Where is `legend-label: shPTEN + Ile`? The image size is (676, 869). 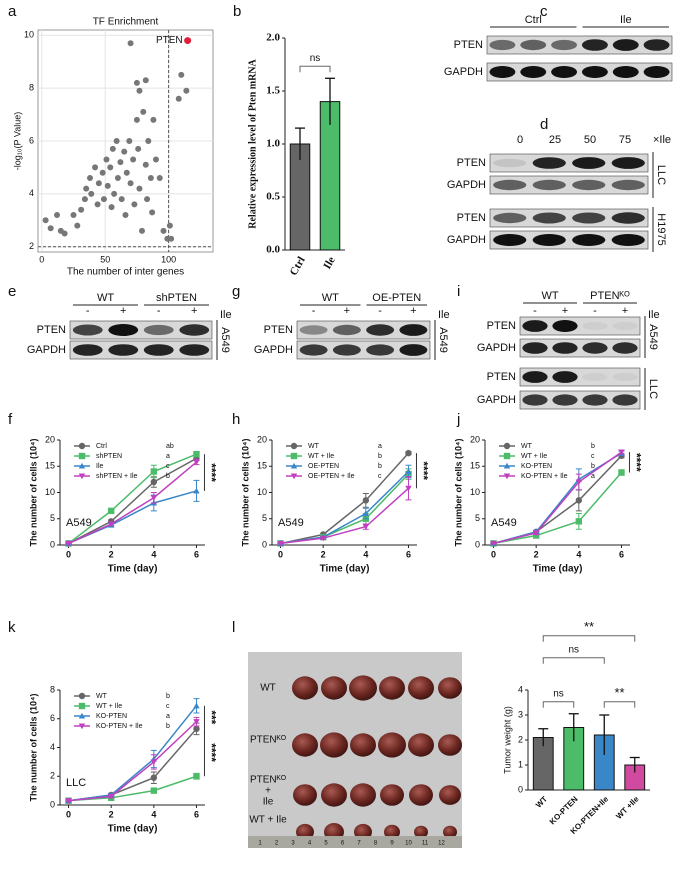
legend-label: shPTEN + Ile is located at coordinates (117, 476).